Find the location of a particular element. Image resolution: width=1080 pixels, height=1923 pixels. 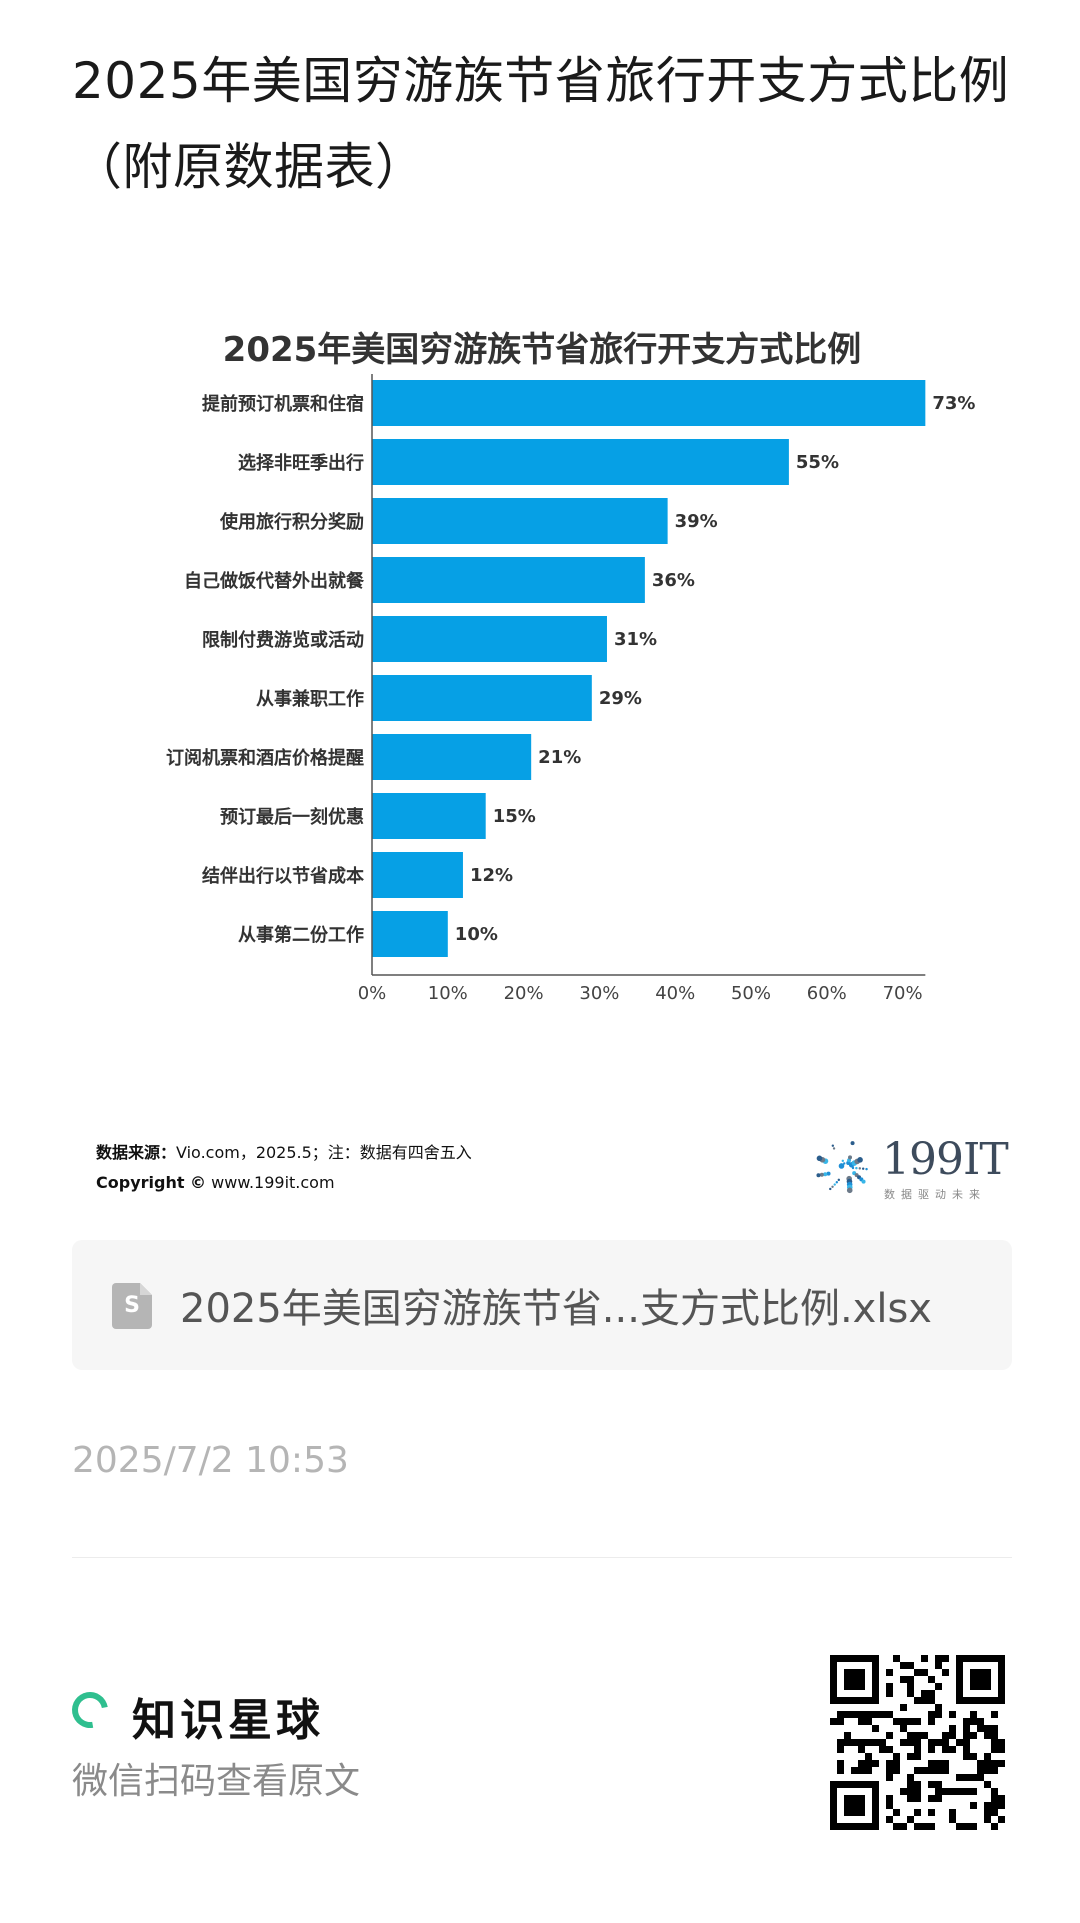

category-label: 选择非旺季出行 is located at coordinates (301, 463).